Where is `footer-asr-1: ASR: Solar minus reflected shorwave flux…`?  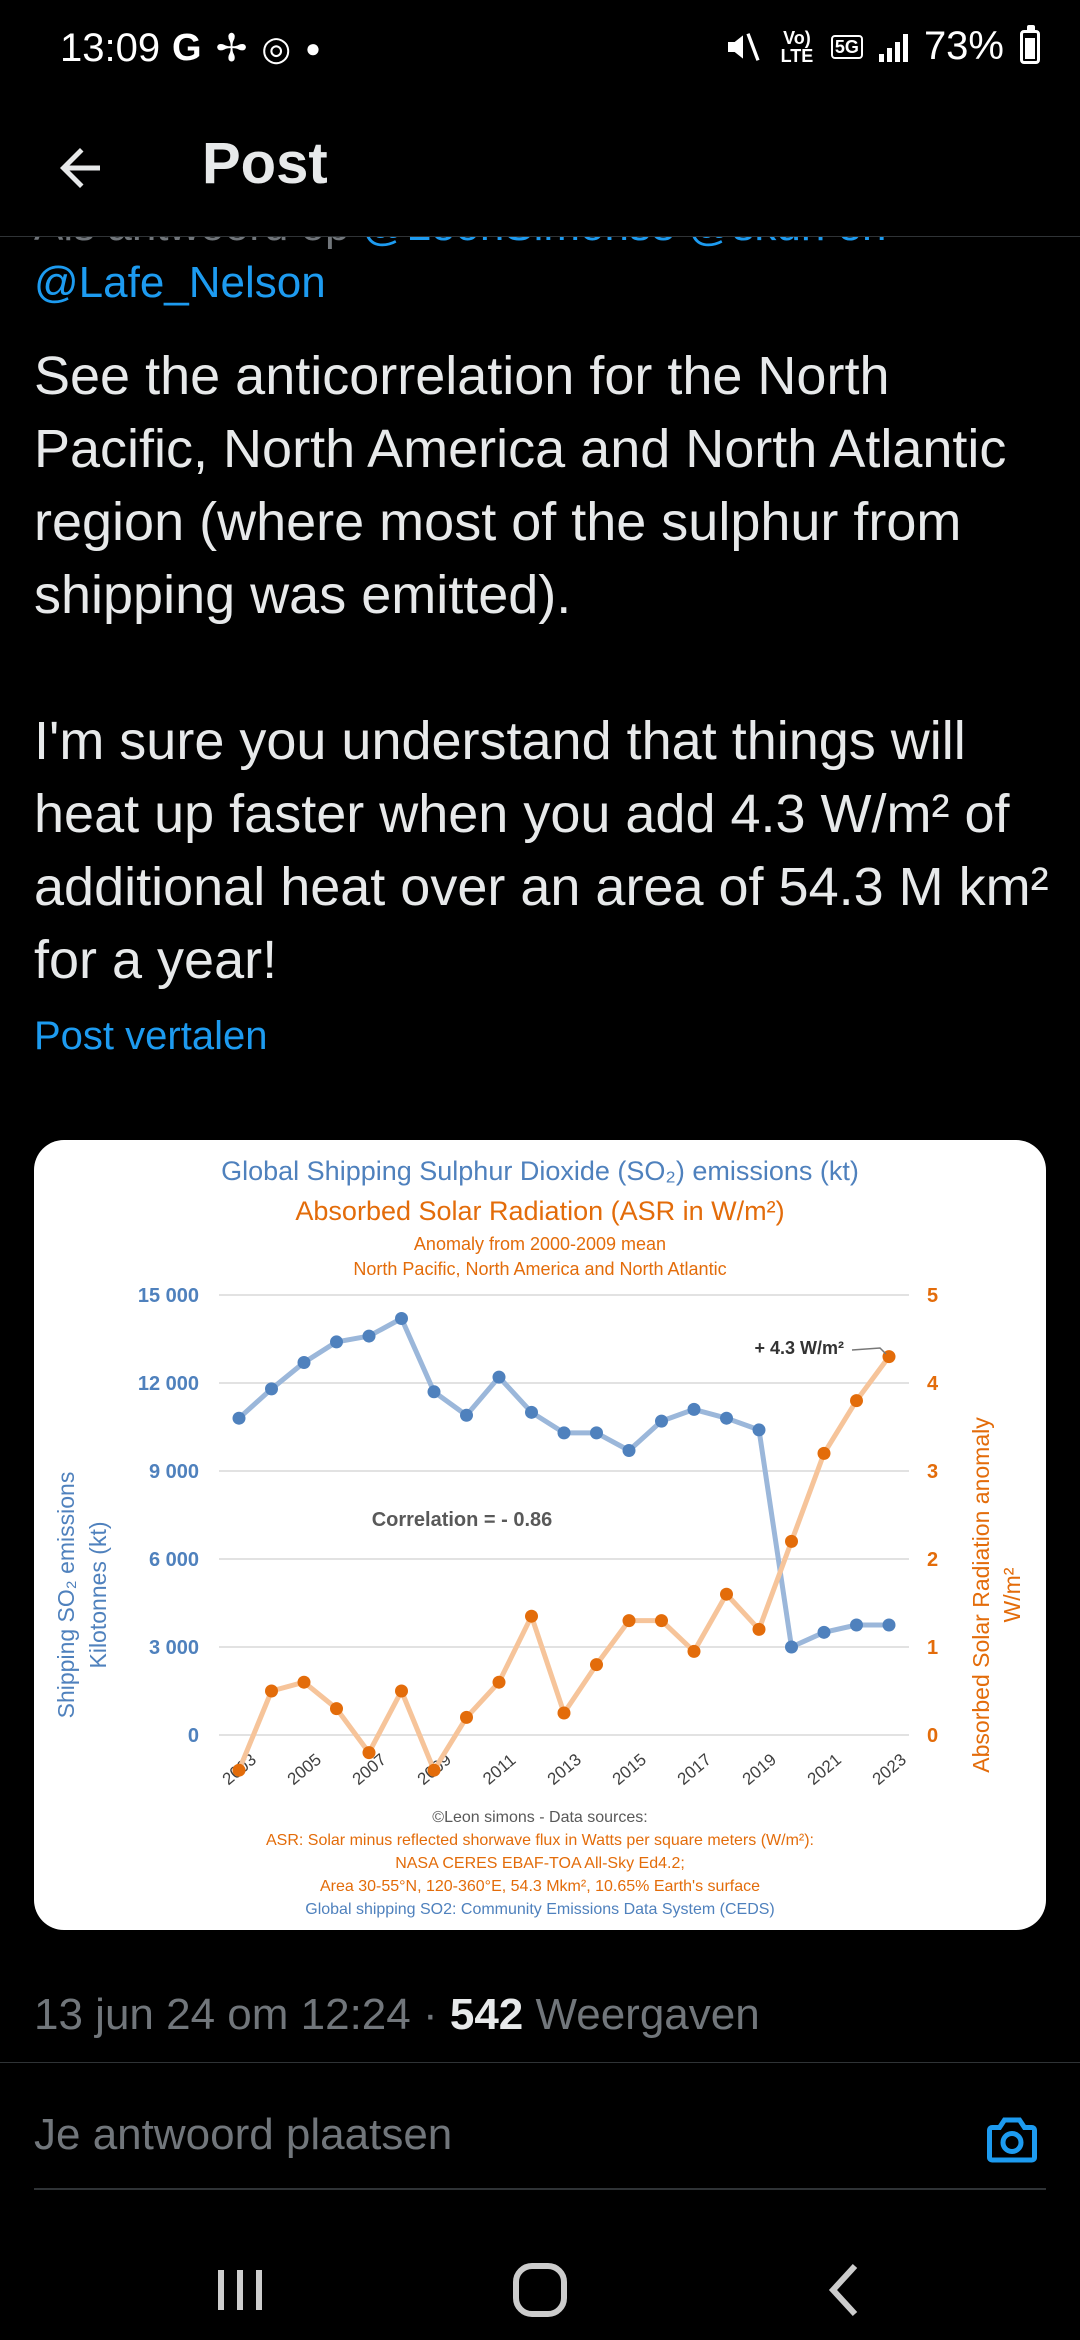 footer-asr-1: ASR: Solar minus reflected shorwave flux… is located at coordinates (540, 1840).